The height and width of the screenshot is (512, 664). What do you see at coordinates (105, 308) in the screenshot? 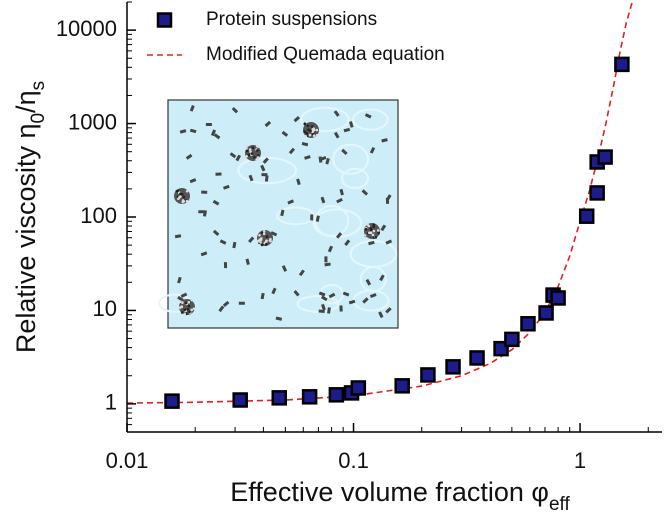
I see `y-tick-label: 10` at bounding box center [105, 308].